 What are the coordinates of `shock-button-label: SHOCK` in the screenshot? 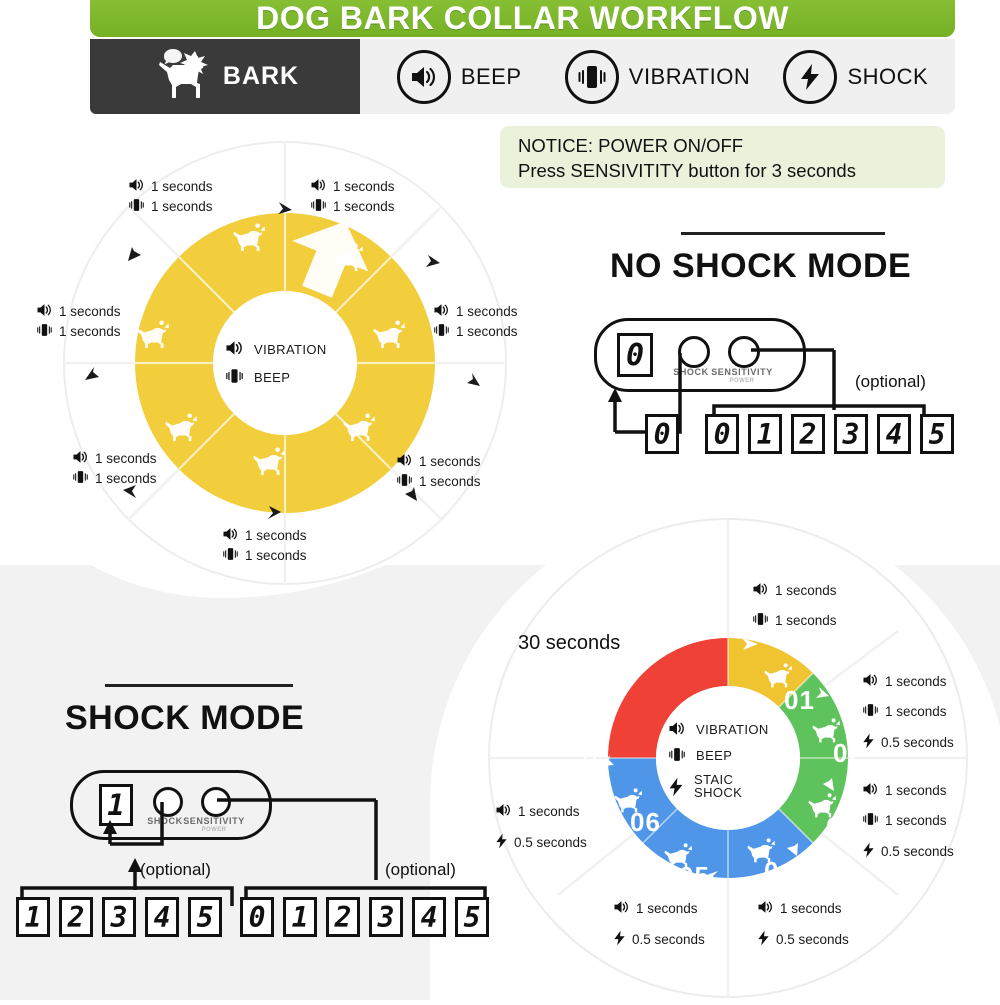 It's located at (691, 372).